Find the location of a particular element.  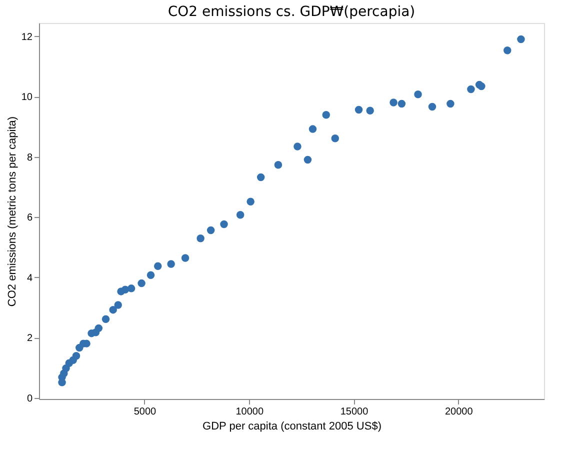

y-tick-label: 6 is located at coordinates (29, 218).